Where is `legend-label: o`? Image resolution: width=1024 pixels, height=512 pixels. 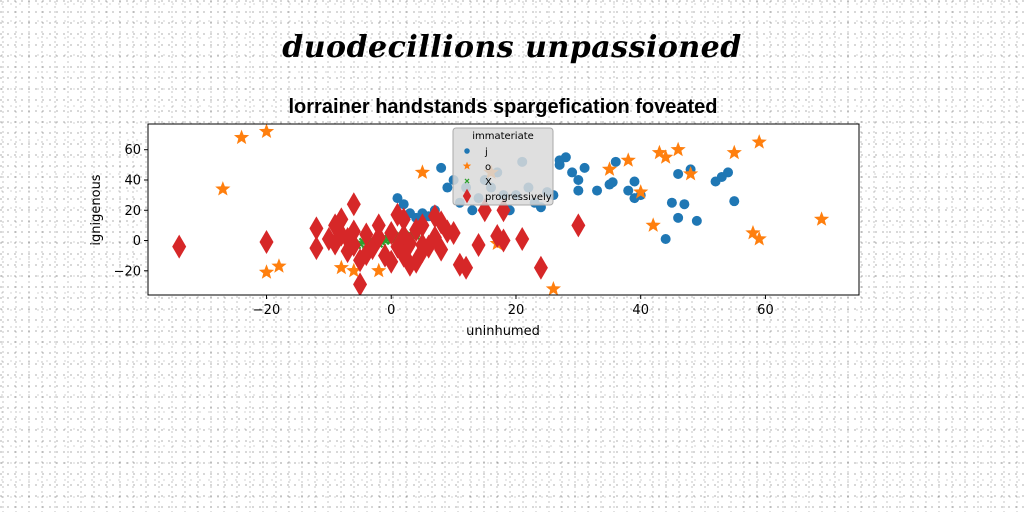 legend-label: o is located at coordinates (488, 167).